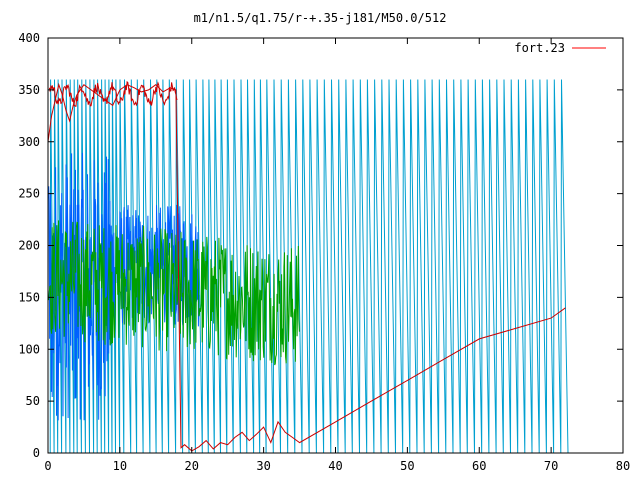 The image size is (640, 480). I want to click on y-tick-label: 150, so click(29, 297).